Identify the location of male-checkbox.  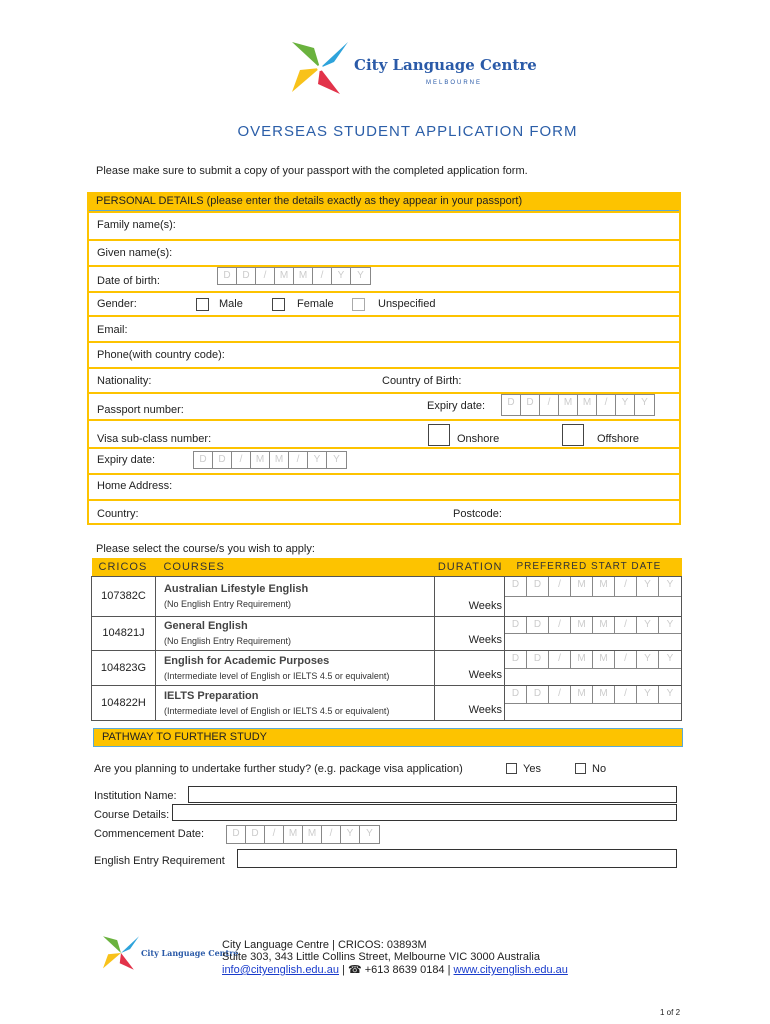
(202, 304).